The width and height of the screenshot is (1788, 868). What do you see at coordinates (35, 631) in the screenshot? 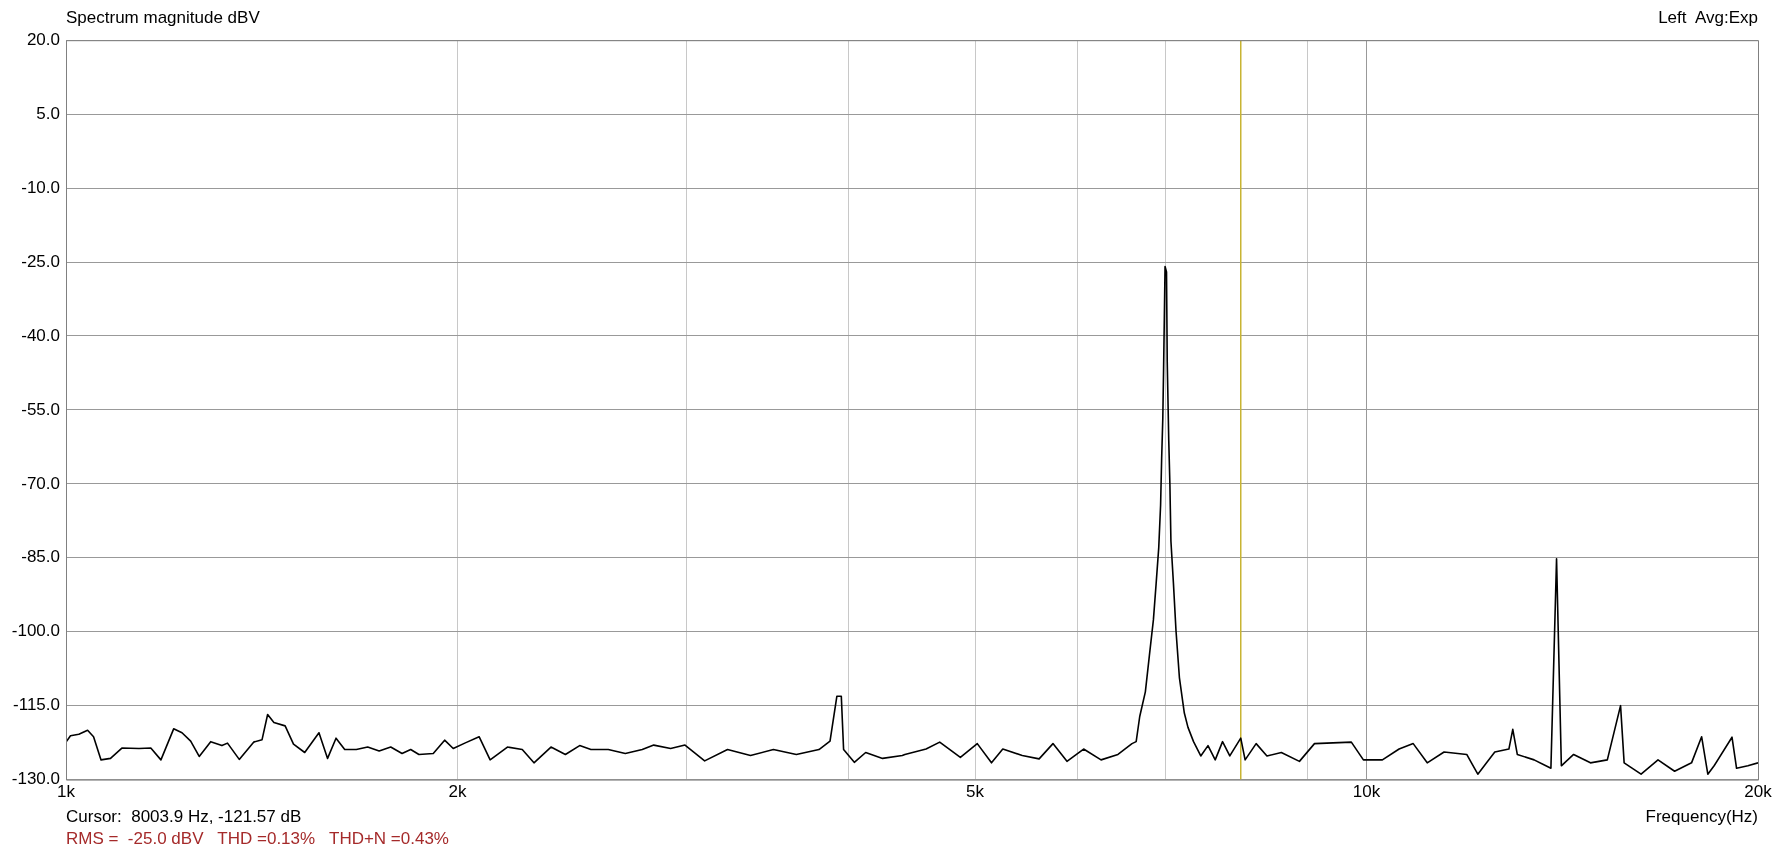
I see `y-tick-label: -100.0` at bounding box center [35, 631].